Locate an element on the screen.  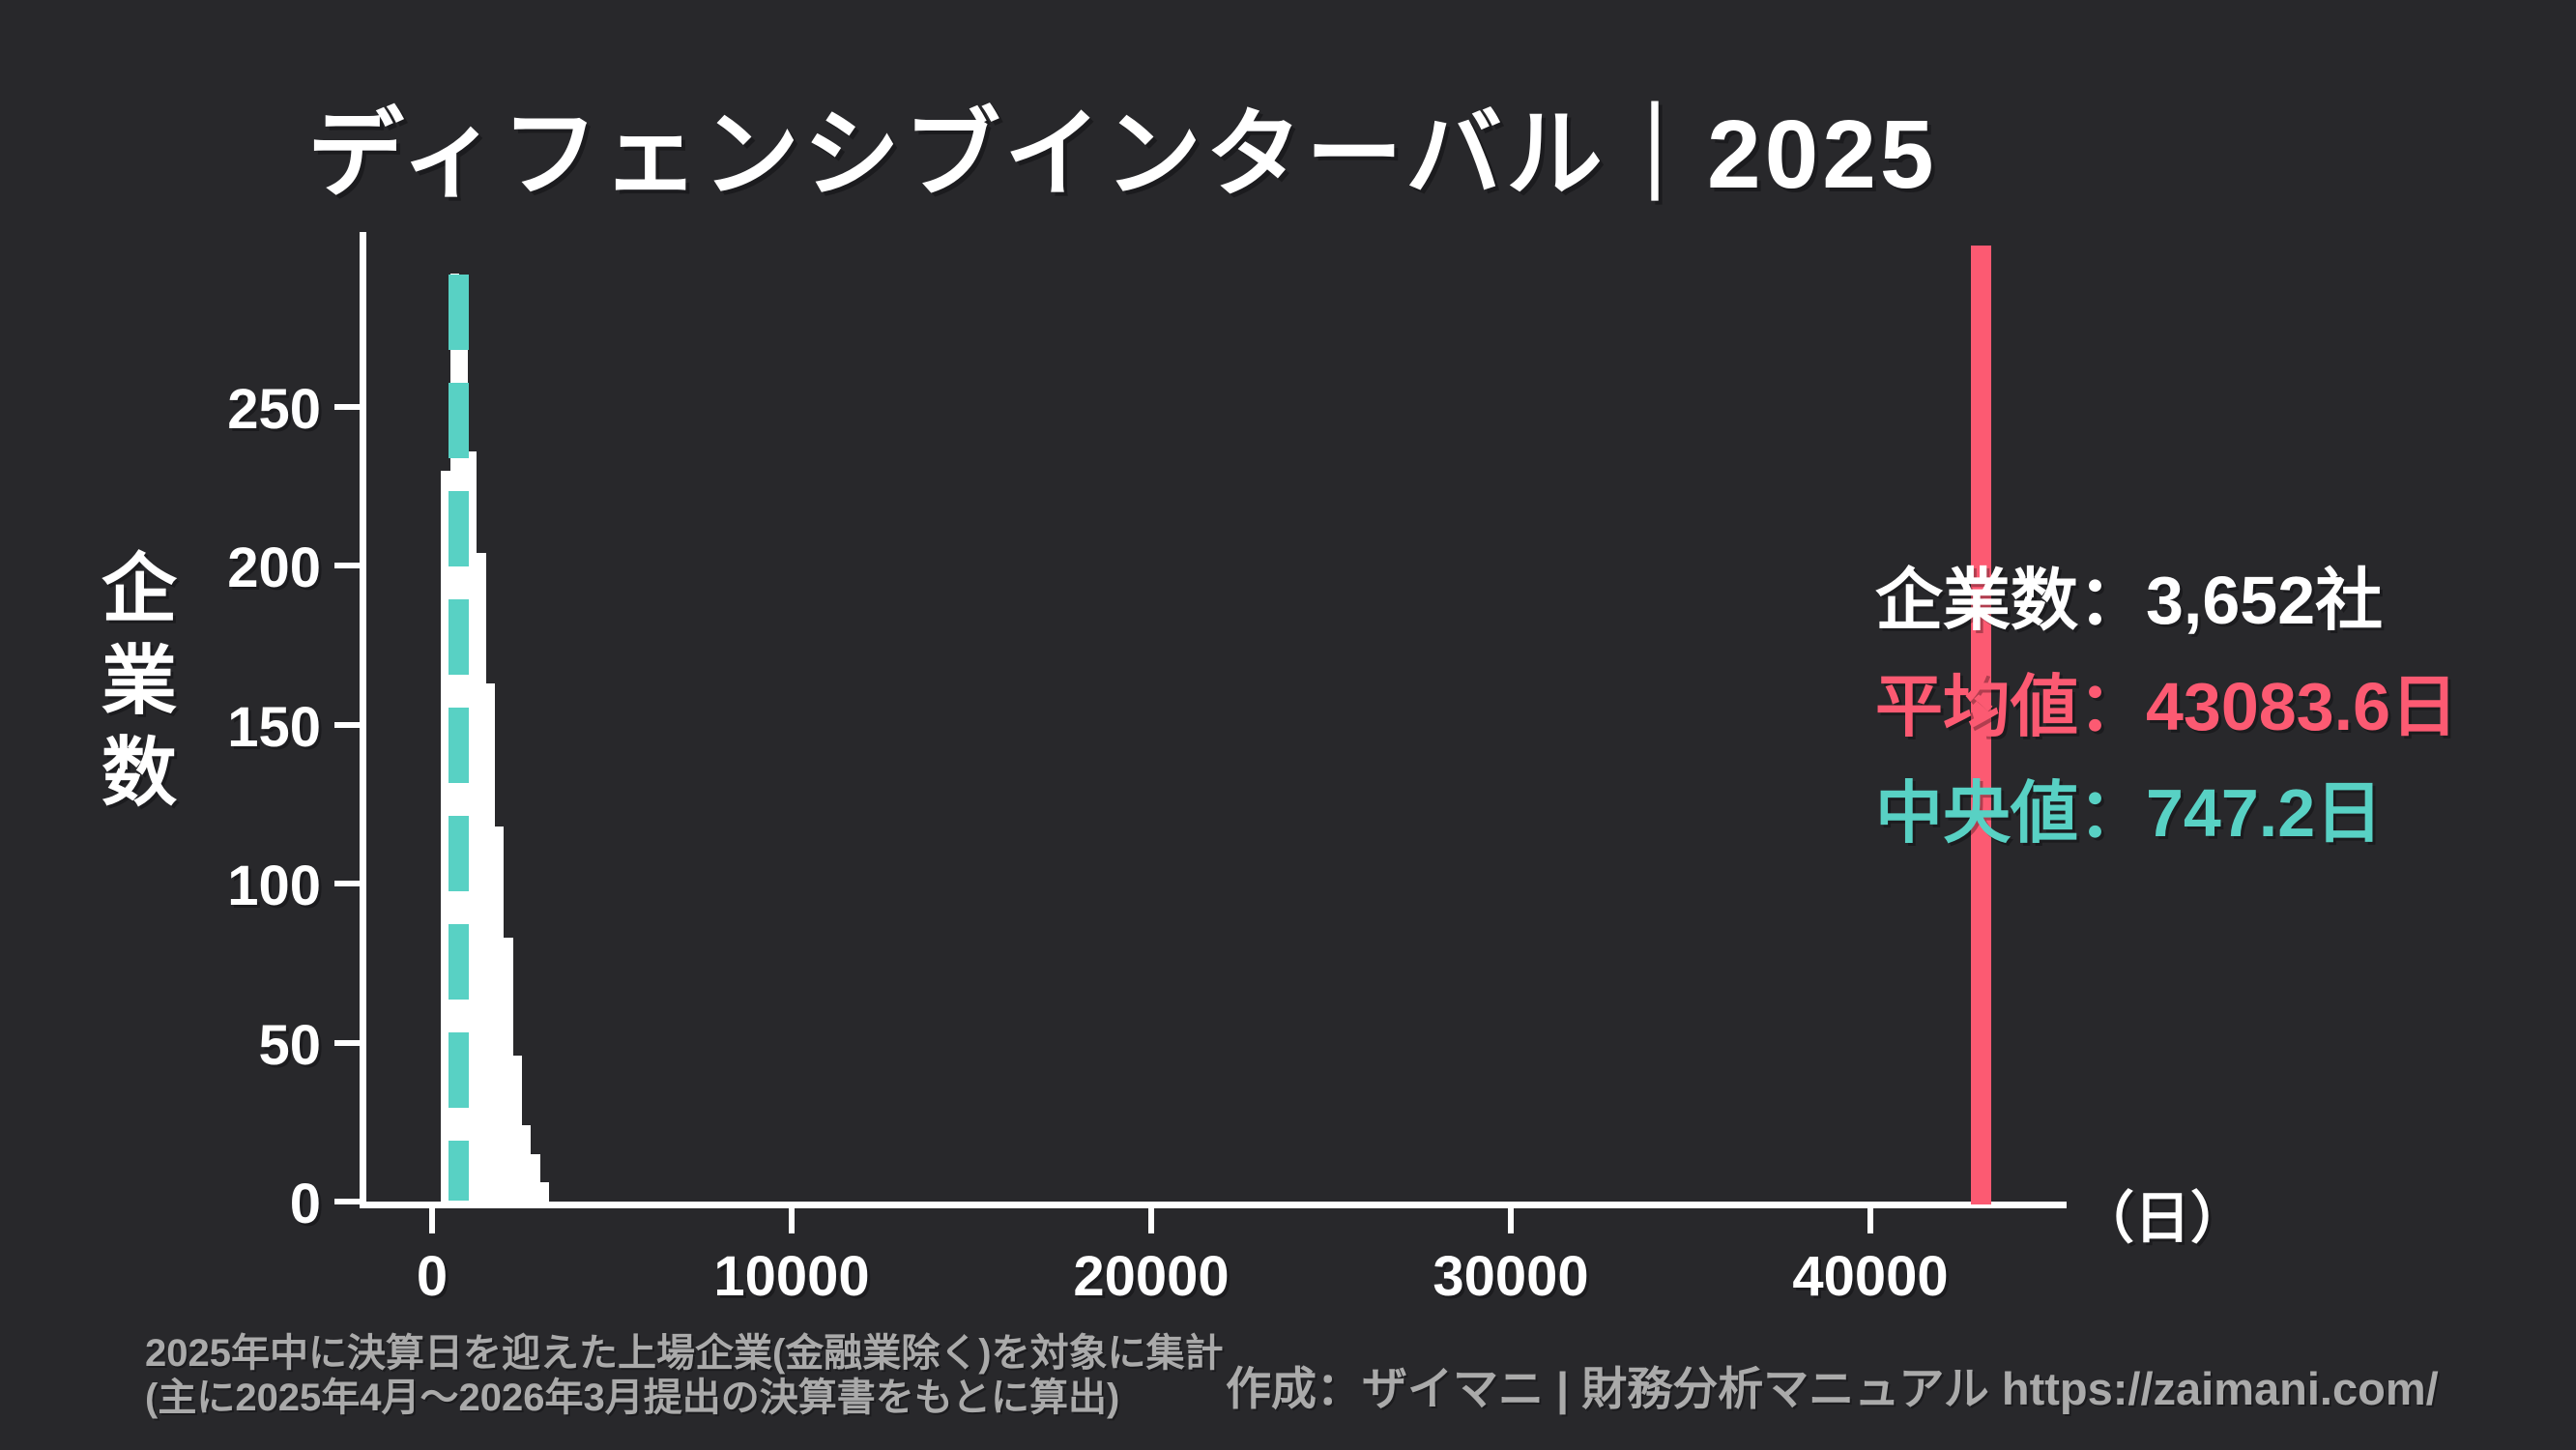
x-tick-label: 0 is located at coordinates (432, 1277).